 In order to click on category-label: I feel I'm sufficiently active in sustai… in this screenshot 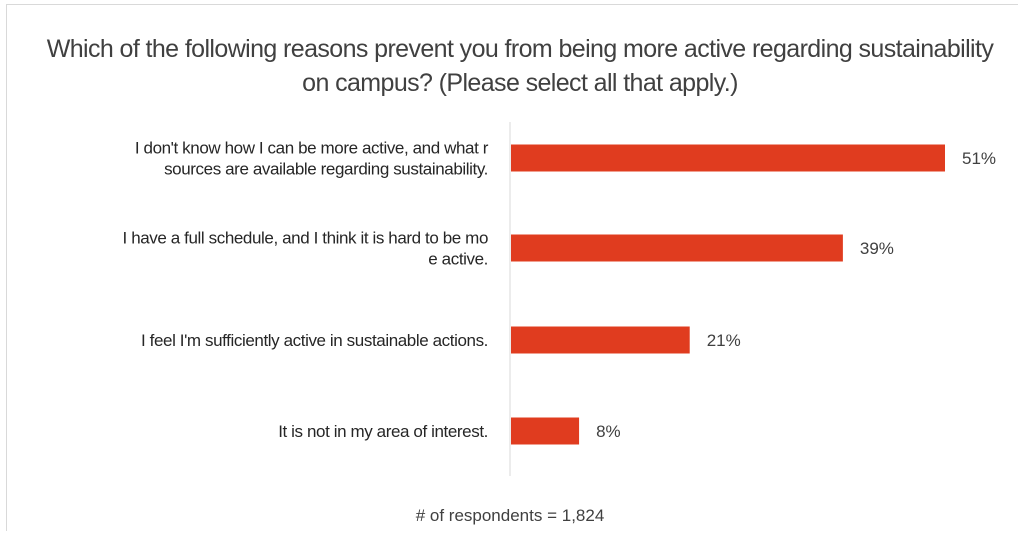, I will do `click(314, 340)`.